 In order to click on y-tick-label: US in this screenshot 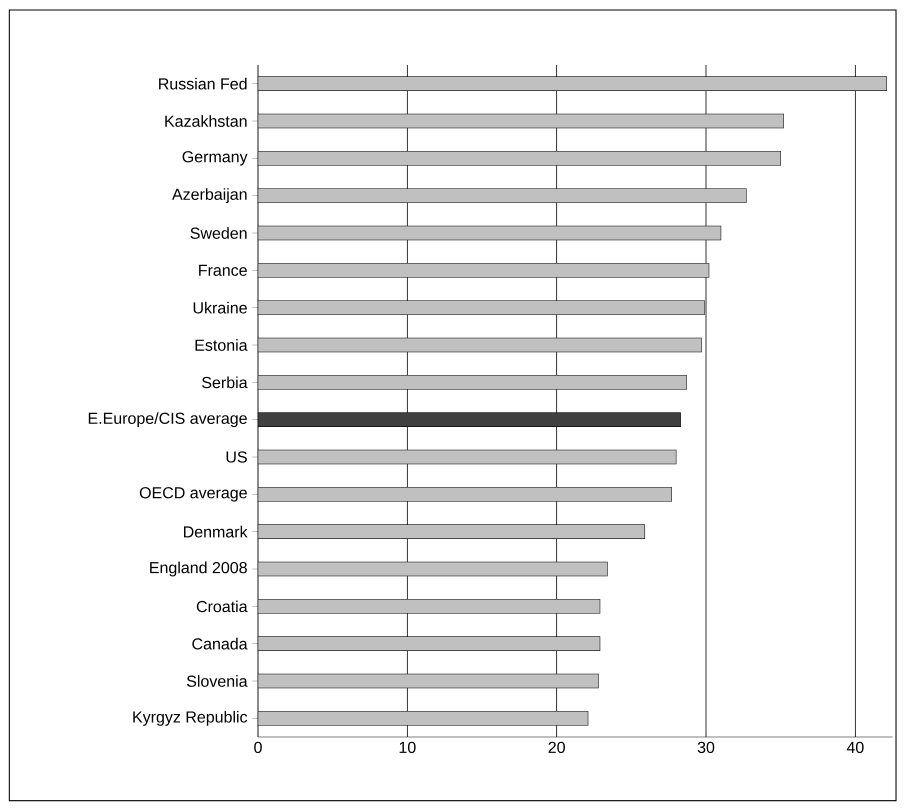, I will do `click(236, 457)`.